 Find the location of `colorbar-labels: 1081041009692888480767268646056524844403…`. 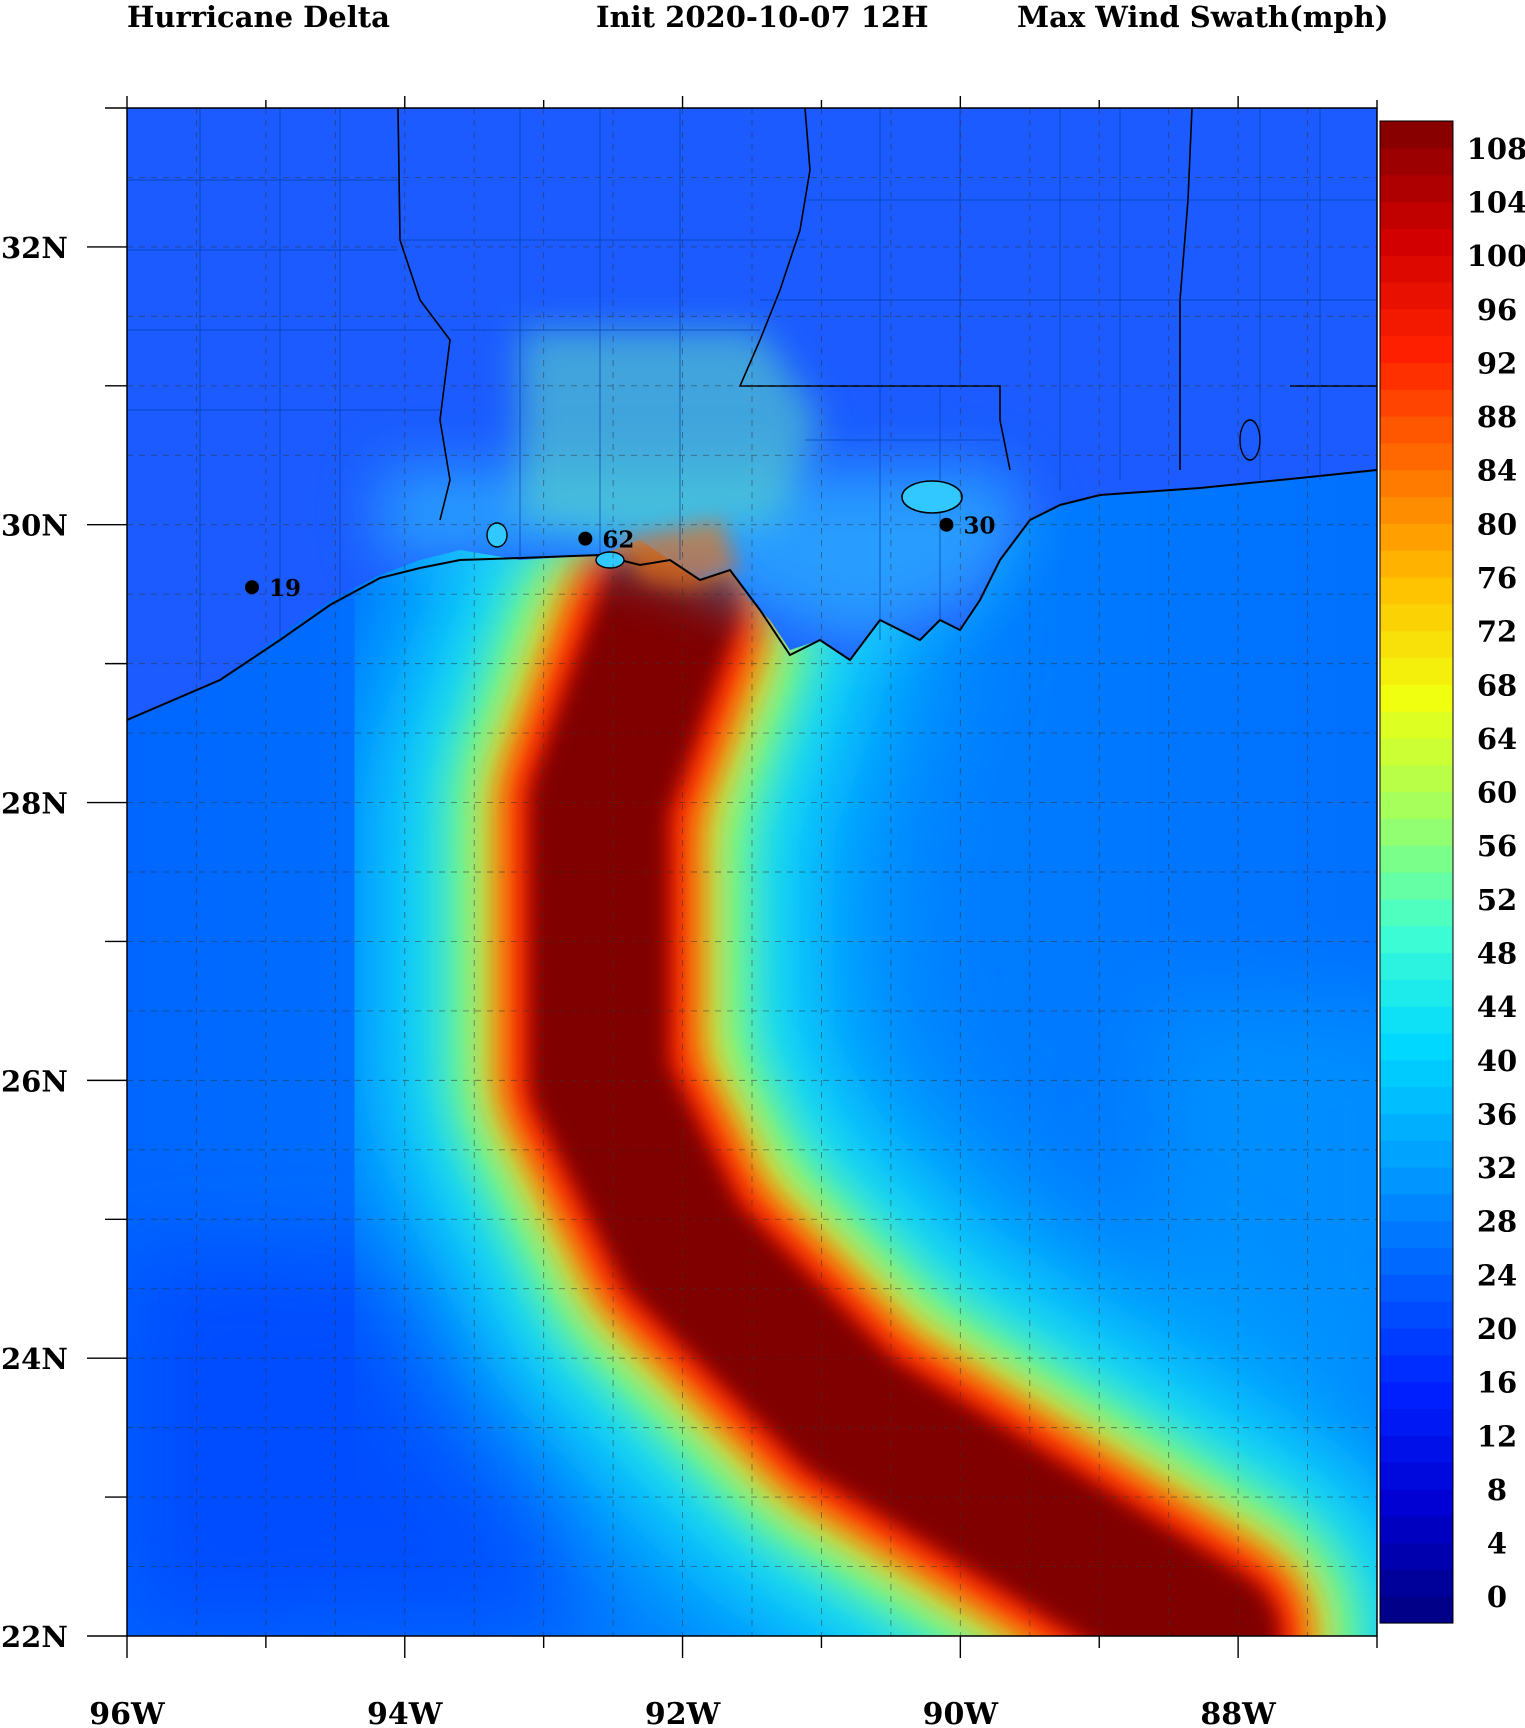

colorbar-labels: 1081041009692888480767268646056524844403… is located at coordinates (1496, 873).